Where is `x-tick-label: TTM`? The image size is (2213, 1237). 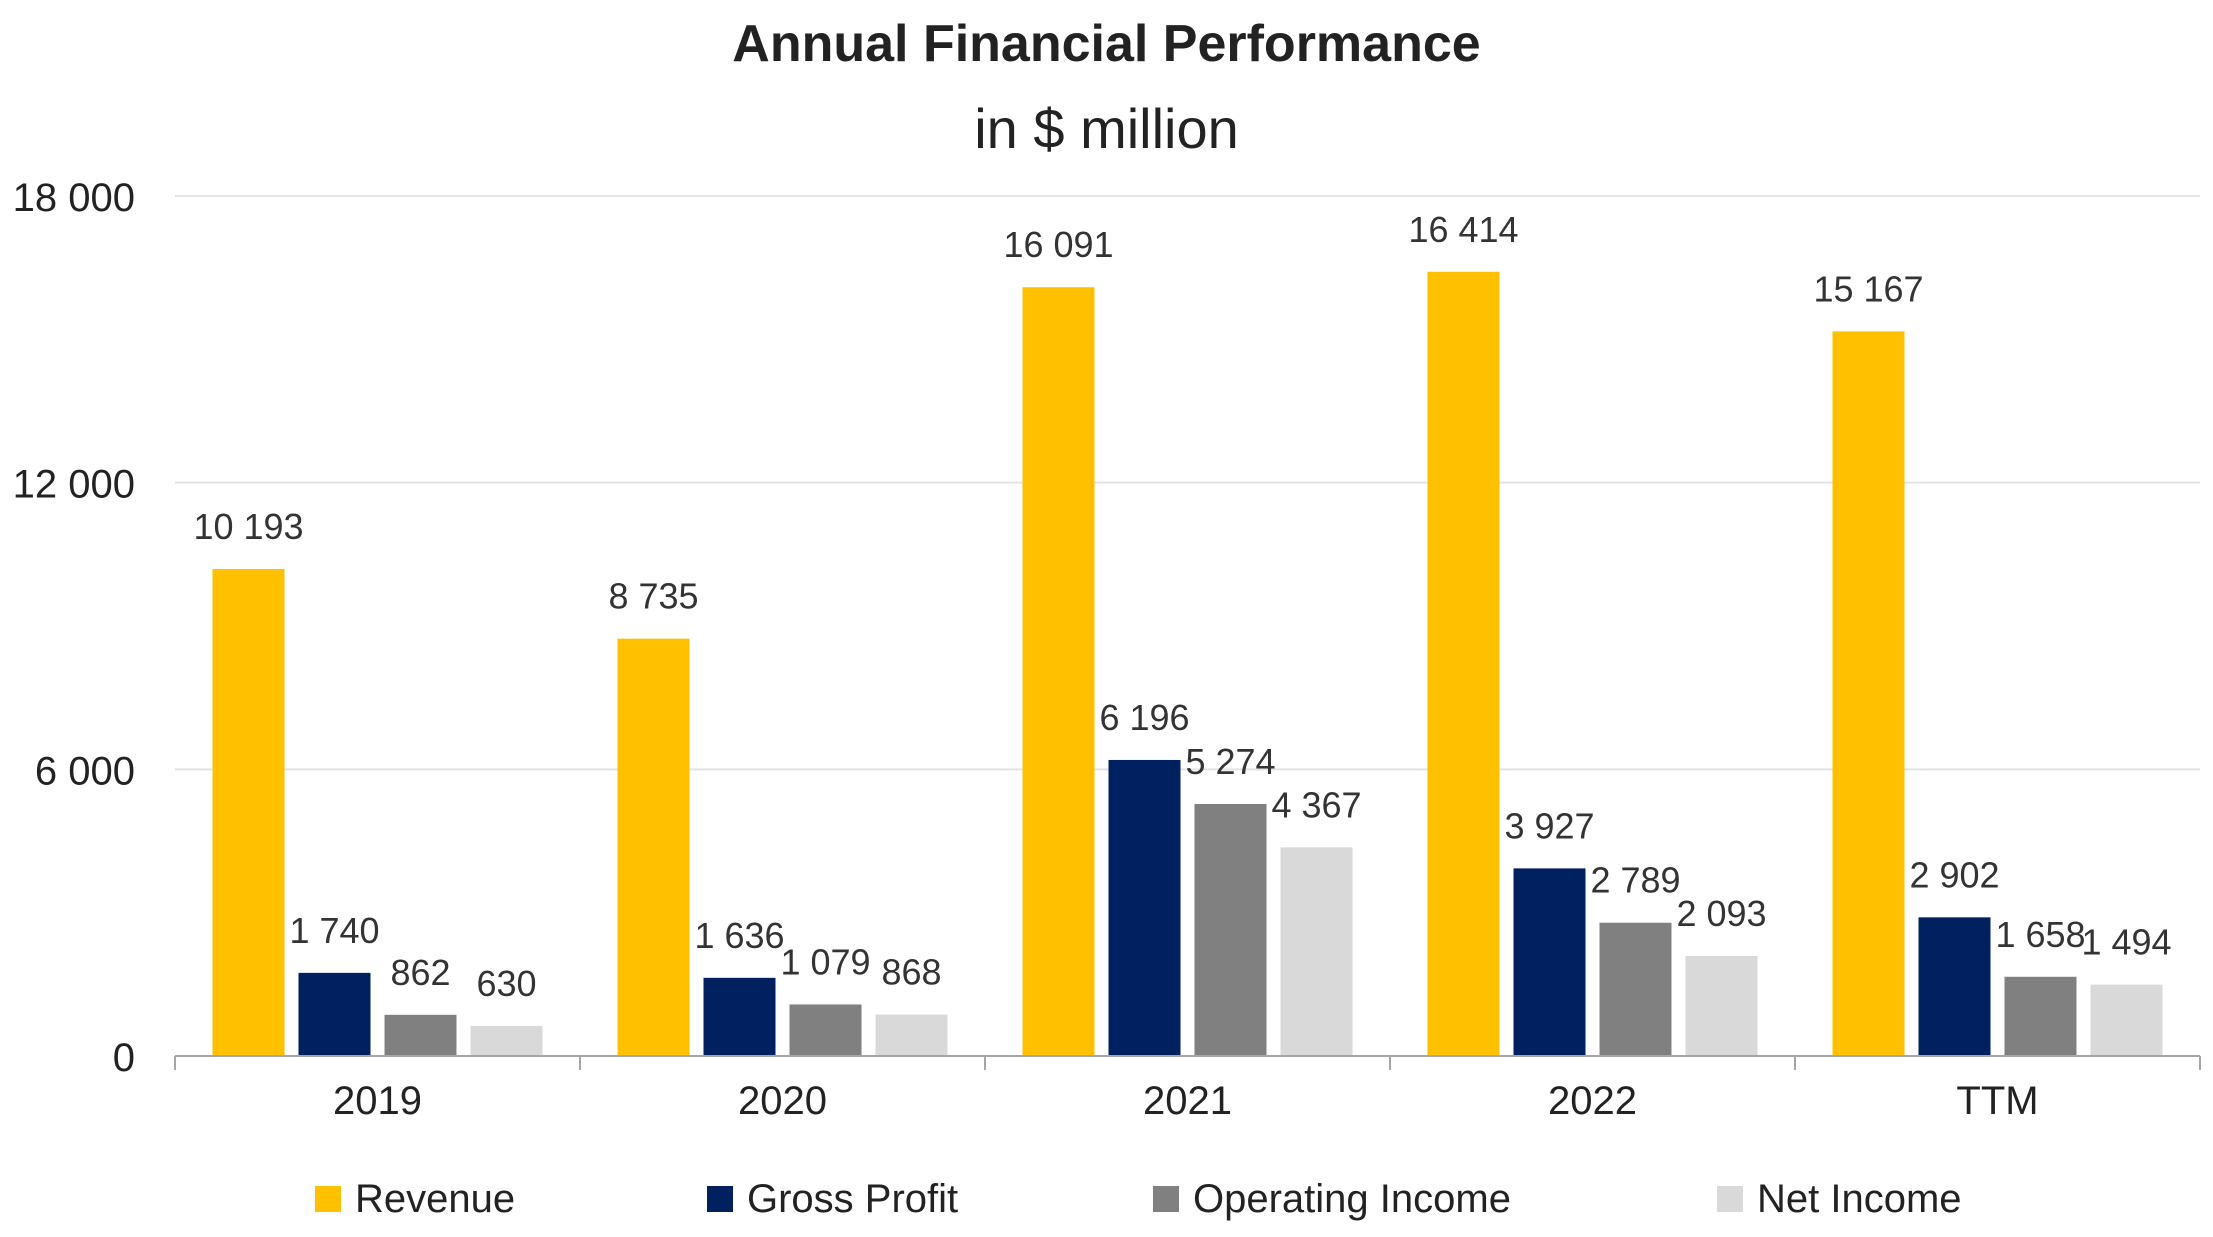 x-tick-label: TTM is located at coordinates (1997, 1101).